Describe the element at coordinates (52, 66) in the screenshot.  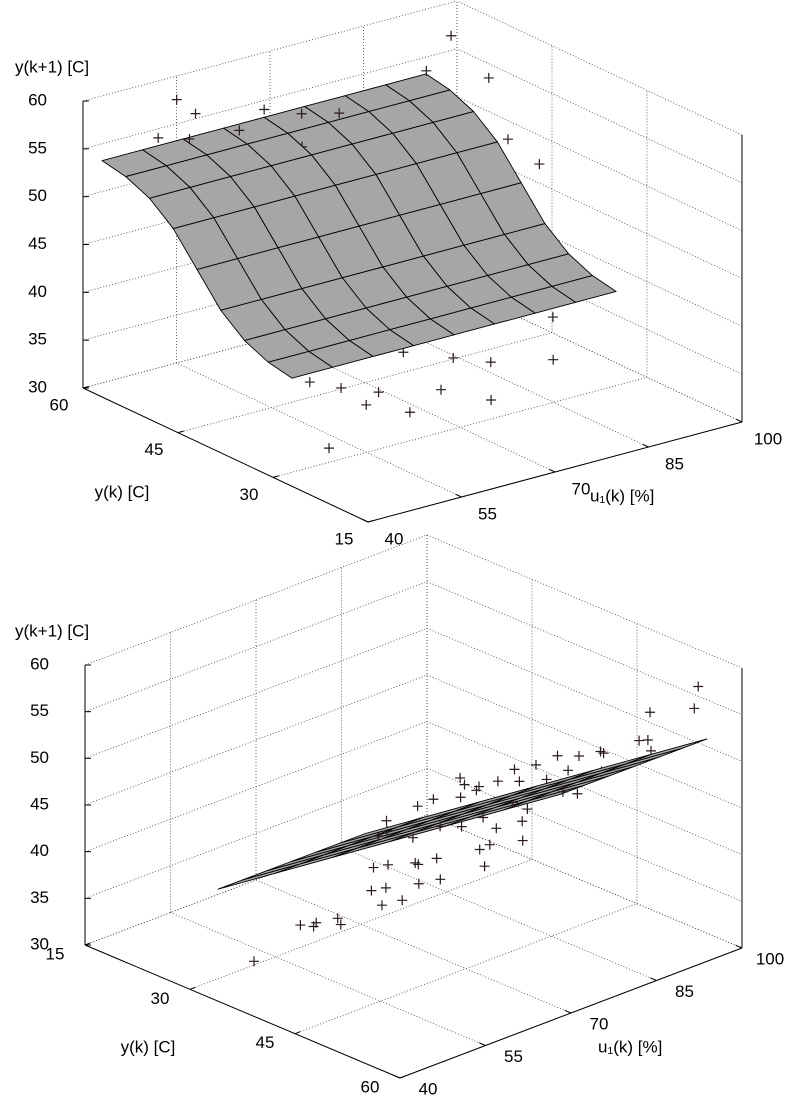
I see `z-axis-label: y(k+1) [C]` at that location.